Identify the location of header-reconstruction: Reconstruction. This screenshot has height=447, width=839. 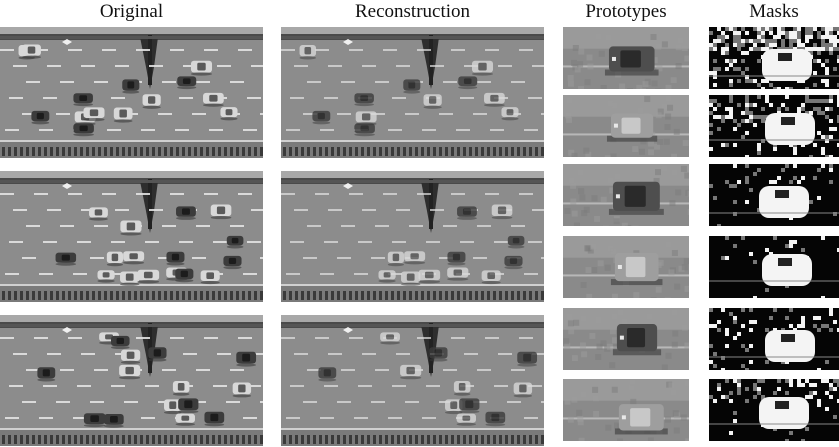
(412, 11).